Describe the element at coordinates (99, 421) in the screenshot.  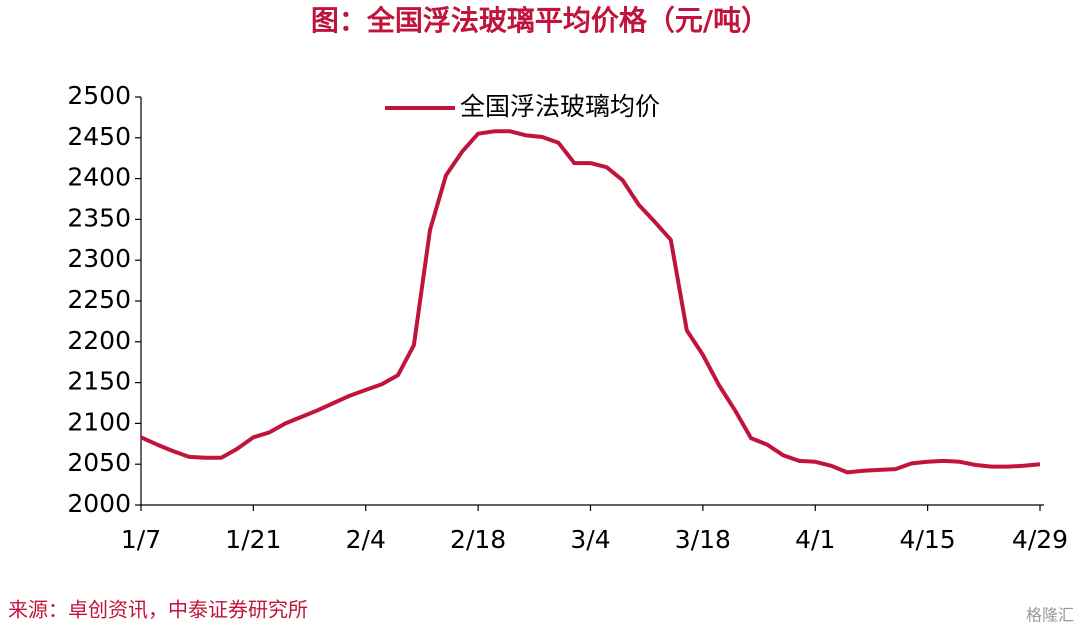
I see `y-tick-label: 2100` at that location.